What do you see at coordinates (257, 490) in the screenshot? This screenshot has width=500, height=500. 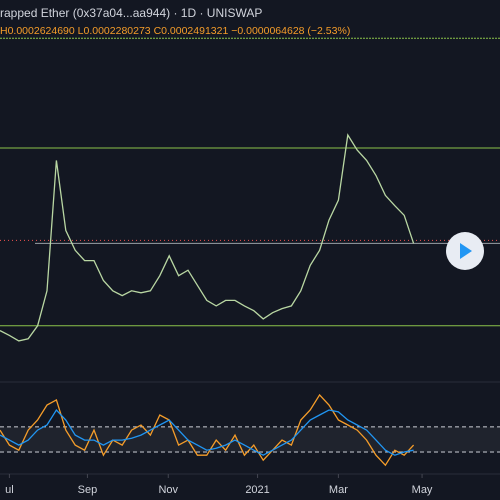 I see `x-tick-label: 2021` at bounding box center [257, 490].